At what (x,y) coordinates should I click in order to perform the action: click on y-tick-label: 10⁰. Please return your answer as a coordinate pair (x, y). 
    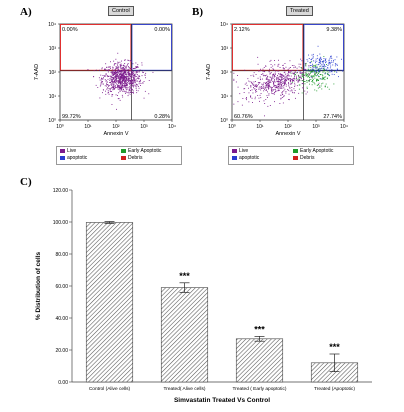
    Looking at the image, I should click on (52, 121).